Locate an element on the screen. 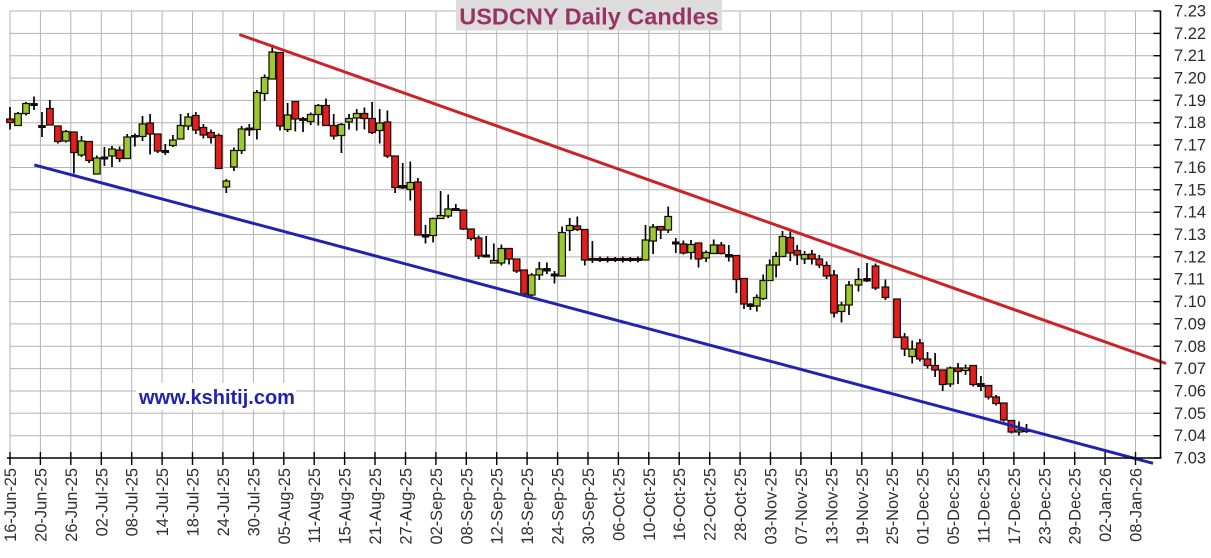  svg-text: 16-Jun-25 is located at coordinates (11, 505).